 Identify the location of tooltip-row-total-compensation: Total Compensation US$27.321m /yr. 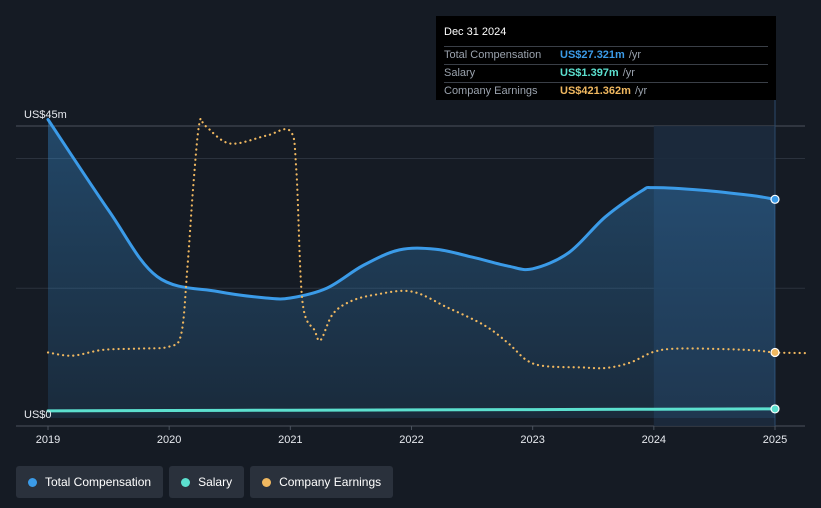
(606, 56).